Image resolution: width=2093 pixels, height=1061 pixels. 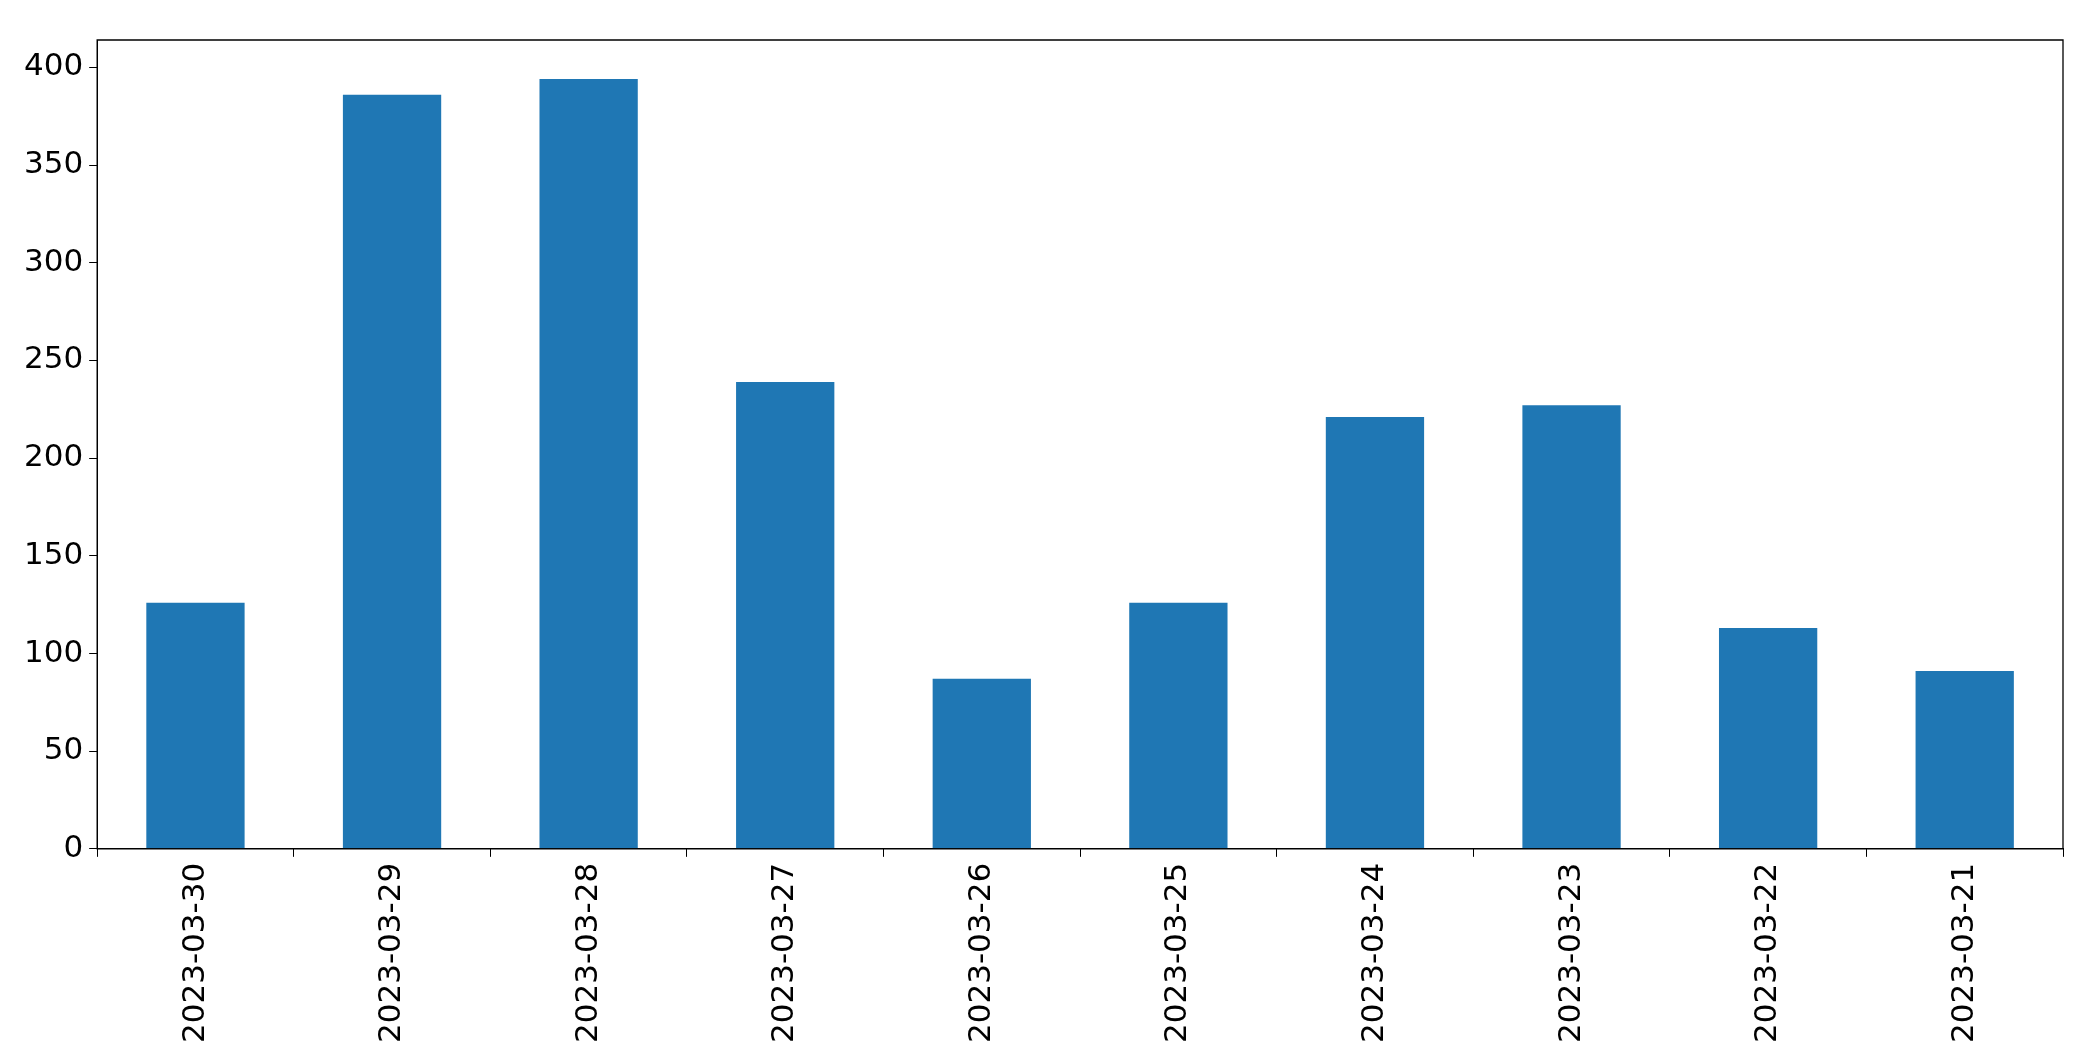 I want to click on x-tick-label: 2023-03-28, so click(x=585, y=953).